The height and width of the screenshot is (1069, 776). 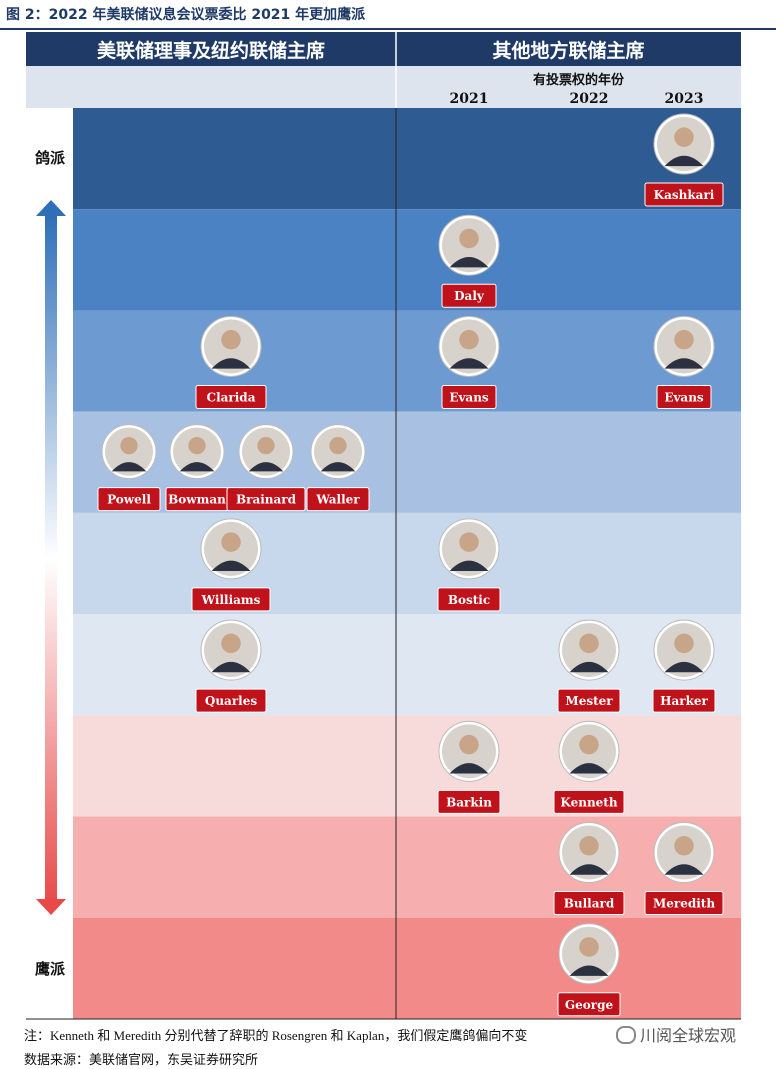 I want to click on axis-label-dove: 鸽派, so click(x=50, y=158).